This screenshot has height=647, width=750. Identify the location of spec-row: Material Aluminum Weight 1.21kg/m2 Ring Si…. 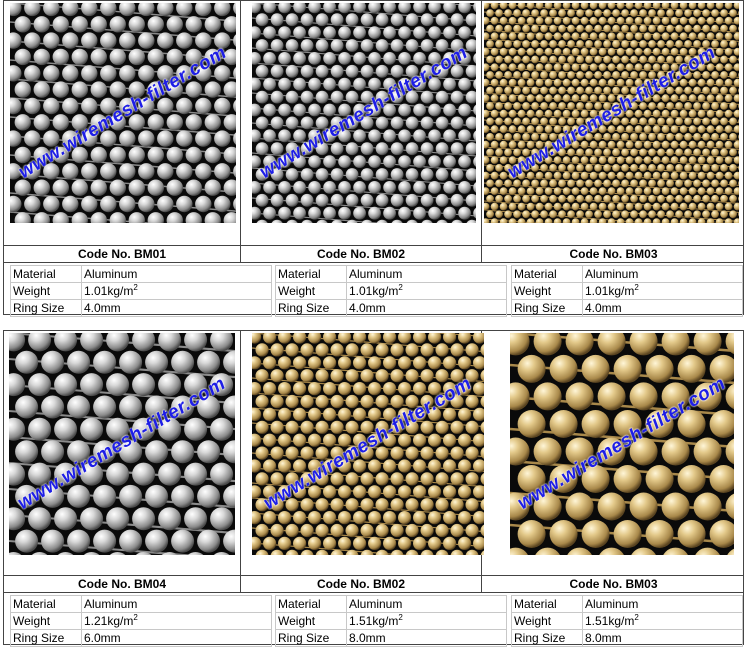
(373, 620).